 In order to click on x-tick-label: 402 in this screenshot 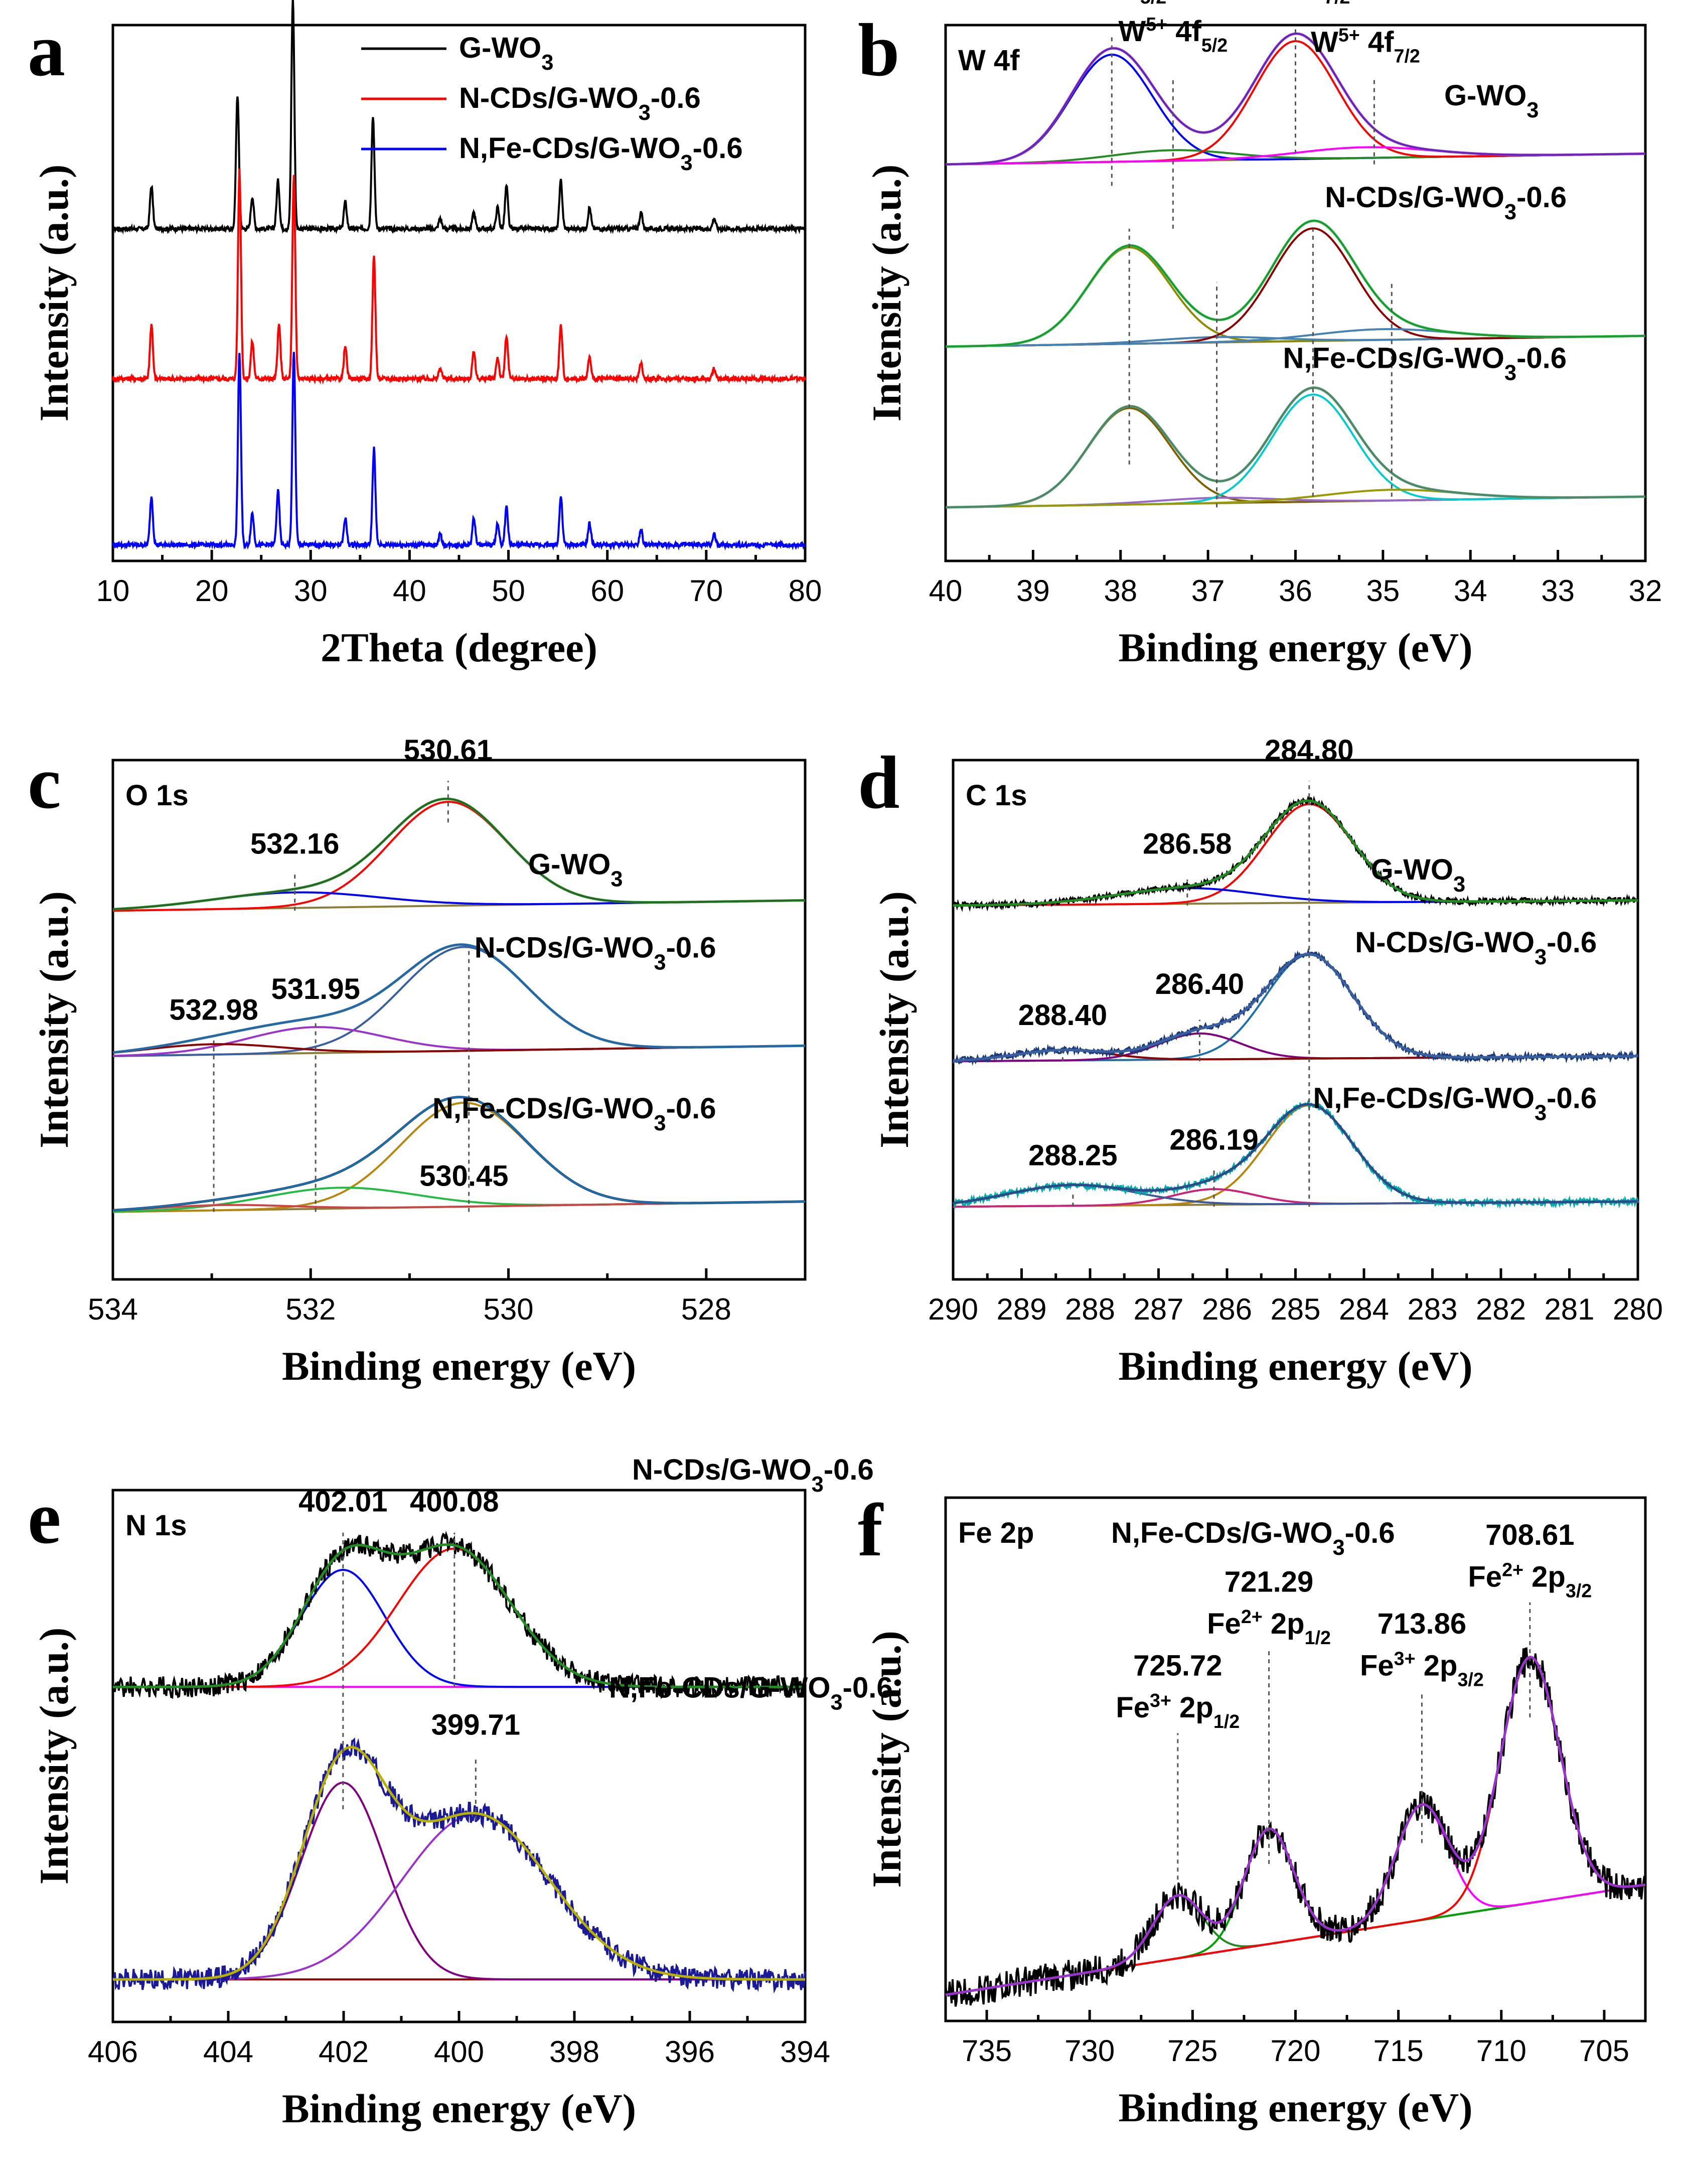, I will do `click(344, 2052)`.